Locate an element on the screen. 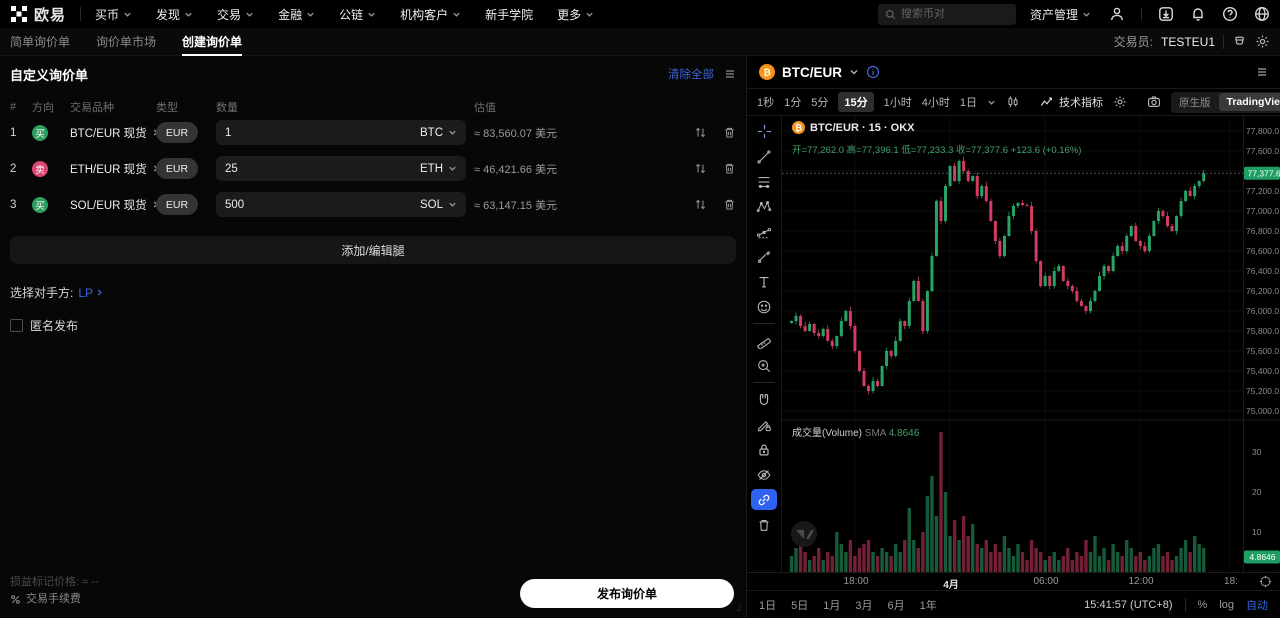 Image resolution: width=1280 pixels, height=618 pixels. leg-index: 3 is located at coordinates (13, 204).